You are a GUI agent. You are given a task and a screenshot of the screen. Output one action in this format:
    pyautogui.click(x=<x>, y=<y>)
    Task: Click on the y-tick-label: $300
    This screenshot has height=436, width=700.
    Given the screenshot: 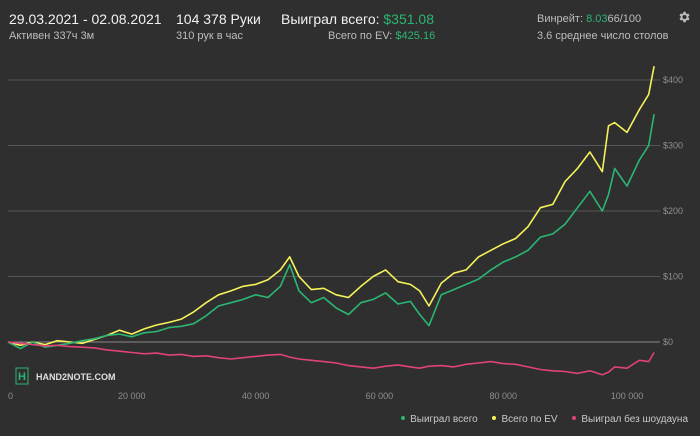 What is the action you would take?
    pyautogui.click(x=673, y=146)
    